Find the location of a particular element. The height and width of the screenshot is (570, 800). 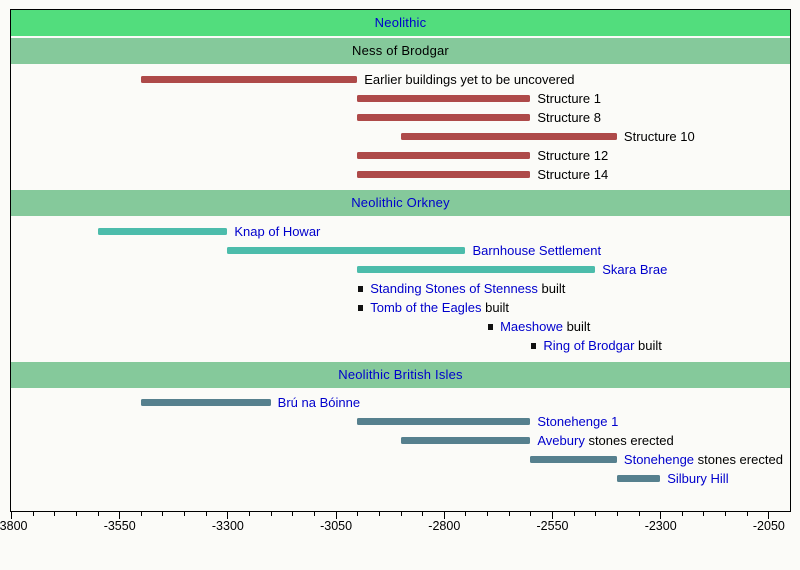

bar-label: Maeshowe built is located at coordinates (545, 326).